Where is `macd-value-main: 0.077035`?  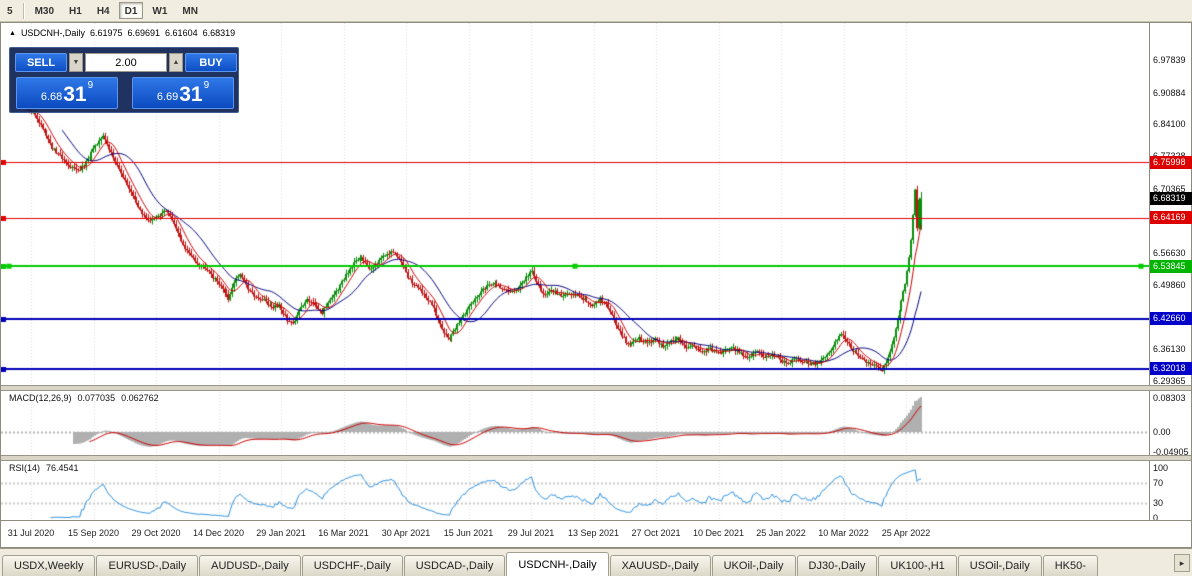 macd-value-main: 0.077035 is located at coordinates (96, 398).